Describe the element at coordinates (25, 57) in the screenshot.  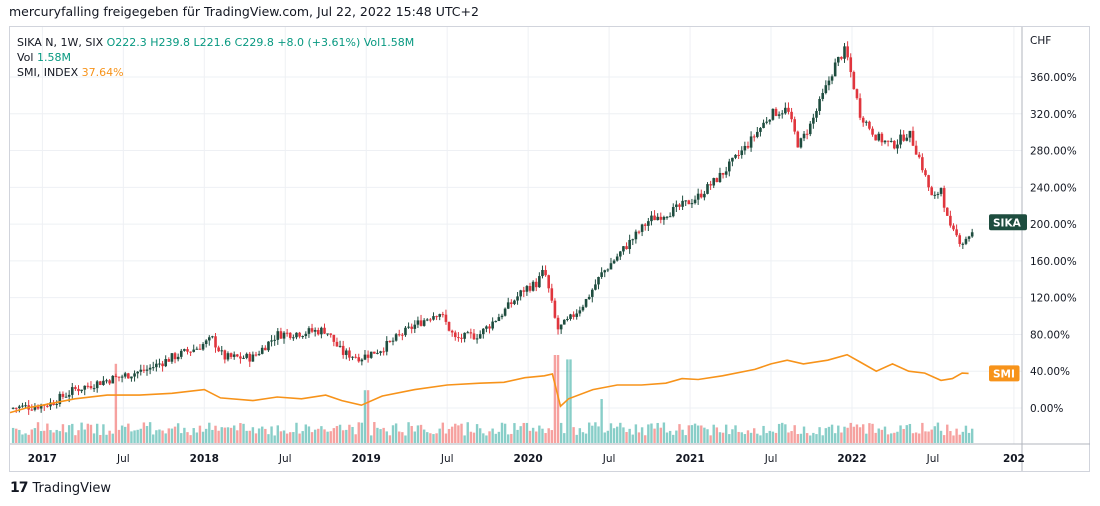
I see `legend-vol-name: Vol` at that location.